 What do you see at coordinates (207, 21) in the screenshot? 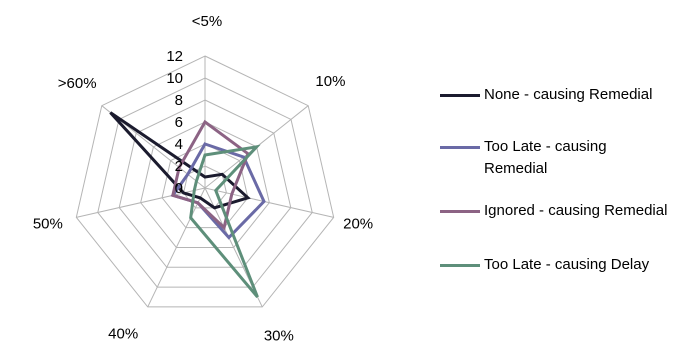
I see `category-label: <5%` at bounding box center [207, 21].